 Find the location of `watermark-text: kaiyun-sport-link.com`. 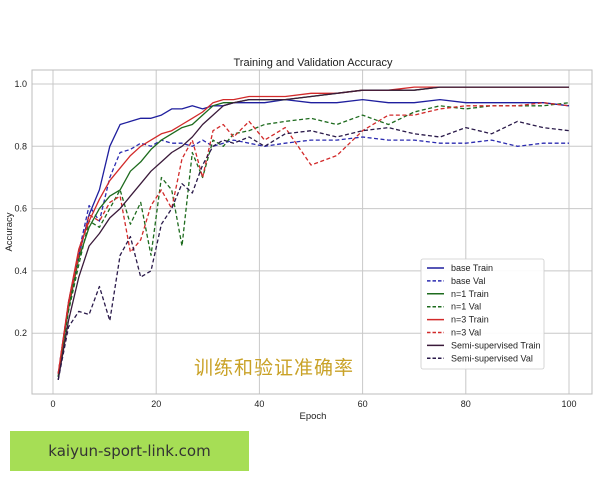

watermark-text: kaiyun-sport-link.com is located at coordinates (129, 451).